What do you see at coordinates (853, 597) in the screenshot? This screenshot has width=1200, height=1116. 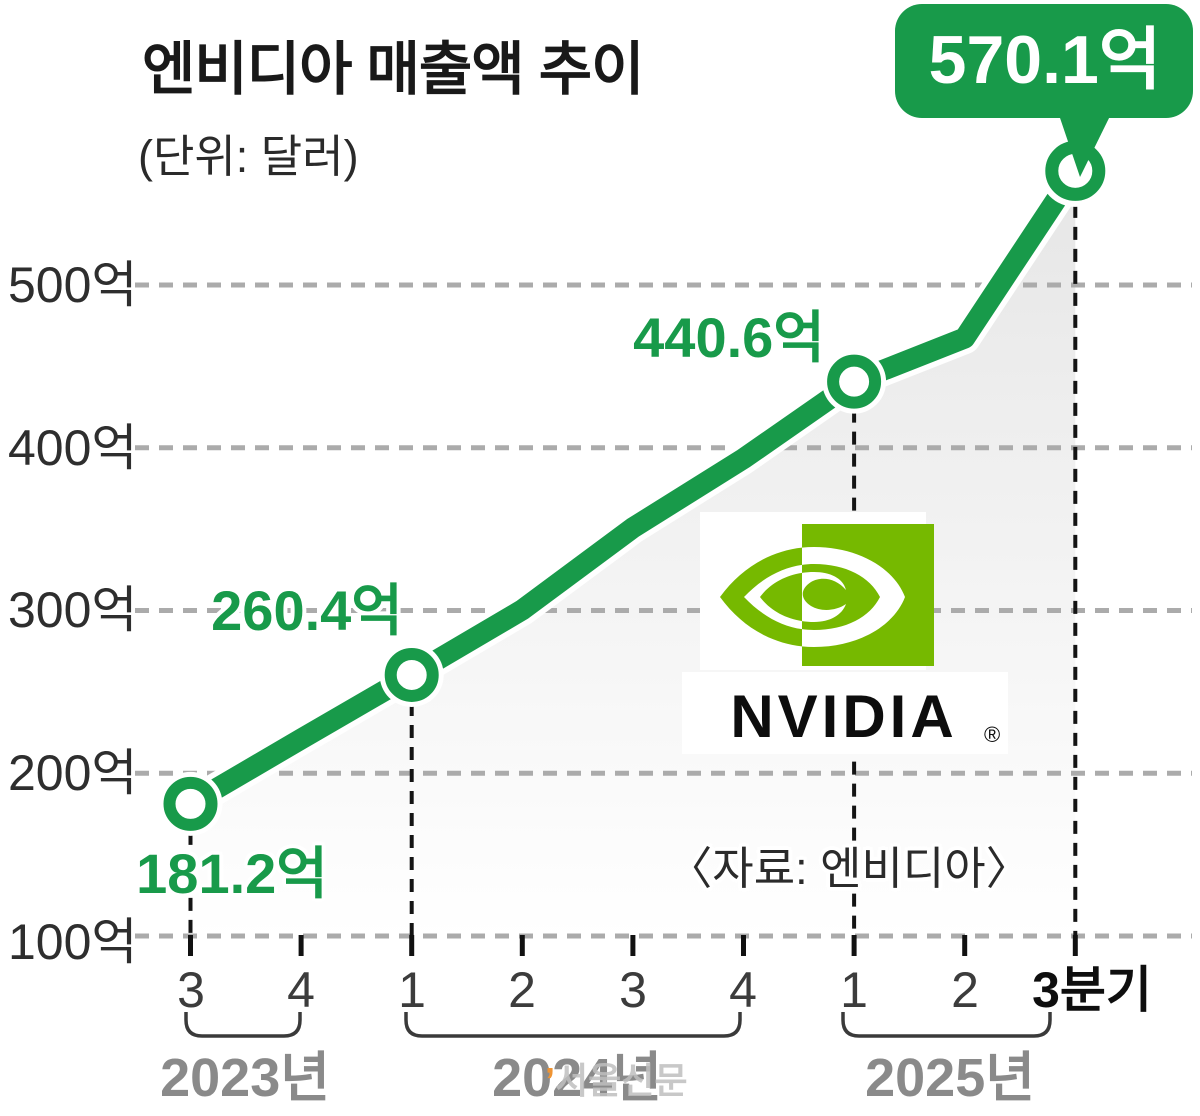 I see `nvidia-eye-right-swirl` at bounding box center [853, 597].